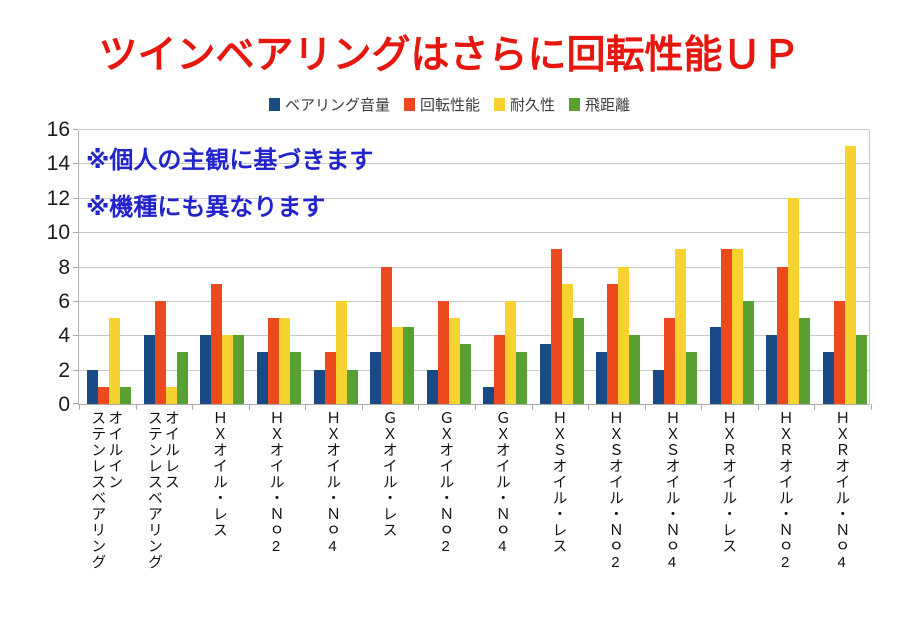 The image size is (899, 624). Describe the element at coordinates (149, 369) in the screenshot. I see `bar-s0-c1` at that location.